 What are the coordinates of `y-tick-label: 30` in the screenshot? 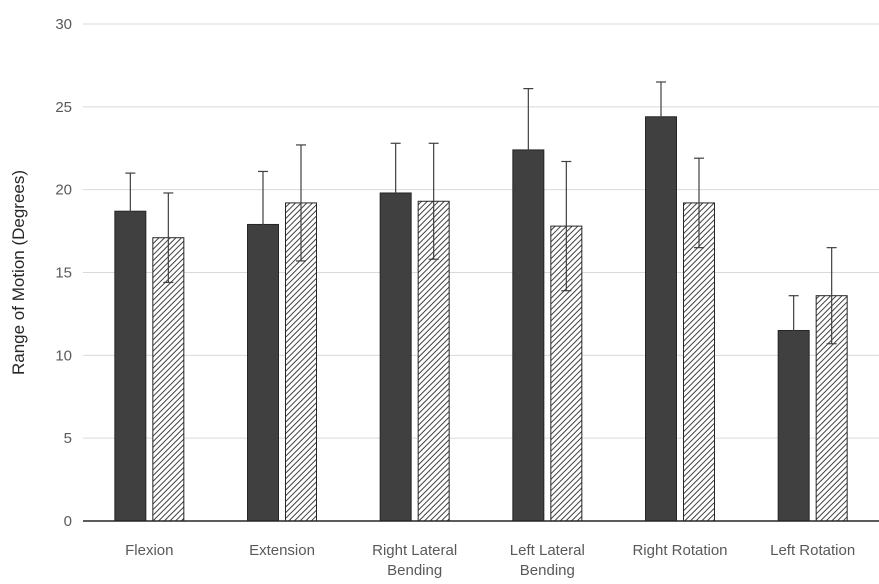 It's located at (63, 24).